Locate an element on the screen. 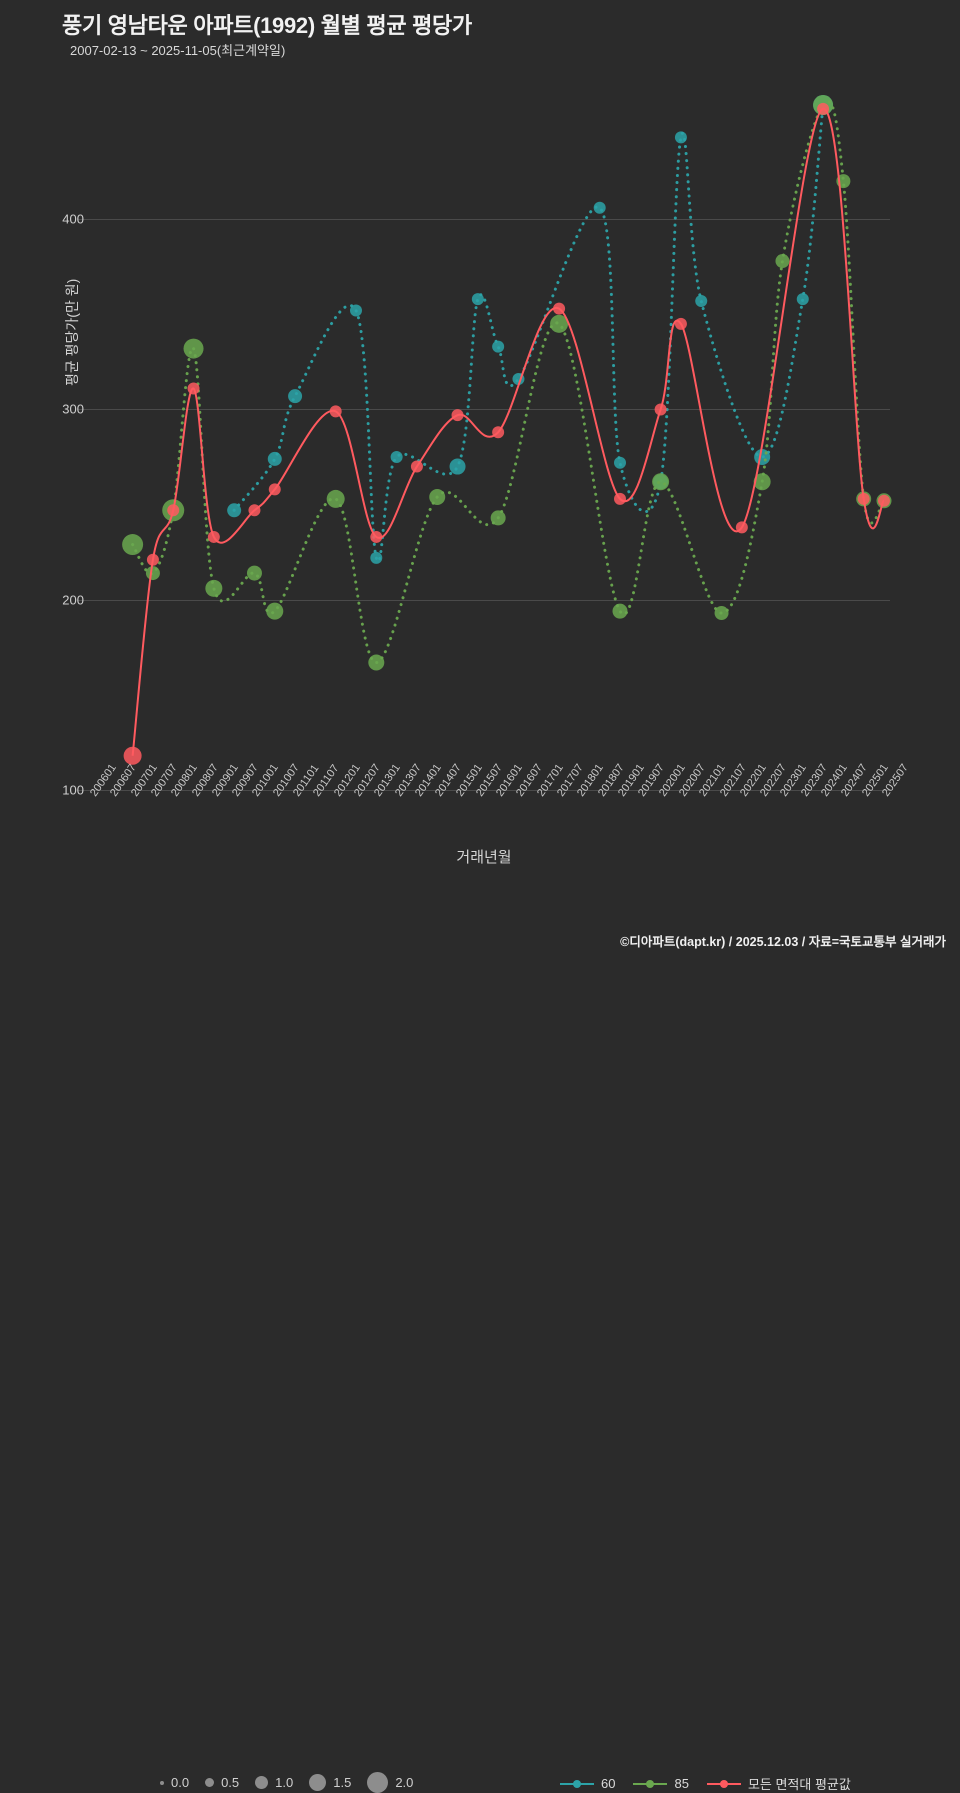 This screenshot has height=1793, width=960. series-legend: 60 85 모든 면적대 평균값 is located at coordinates (705, 1783).